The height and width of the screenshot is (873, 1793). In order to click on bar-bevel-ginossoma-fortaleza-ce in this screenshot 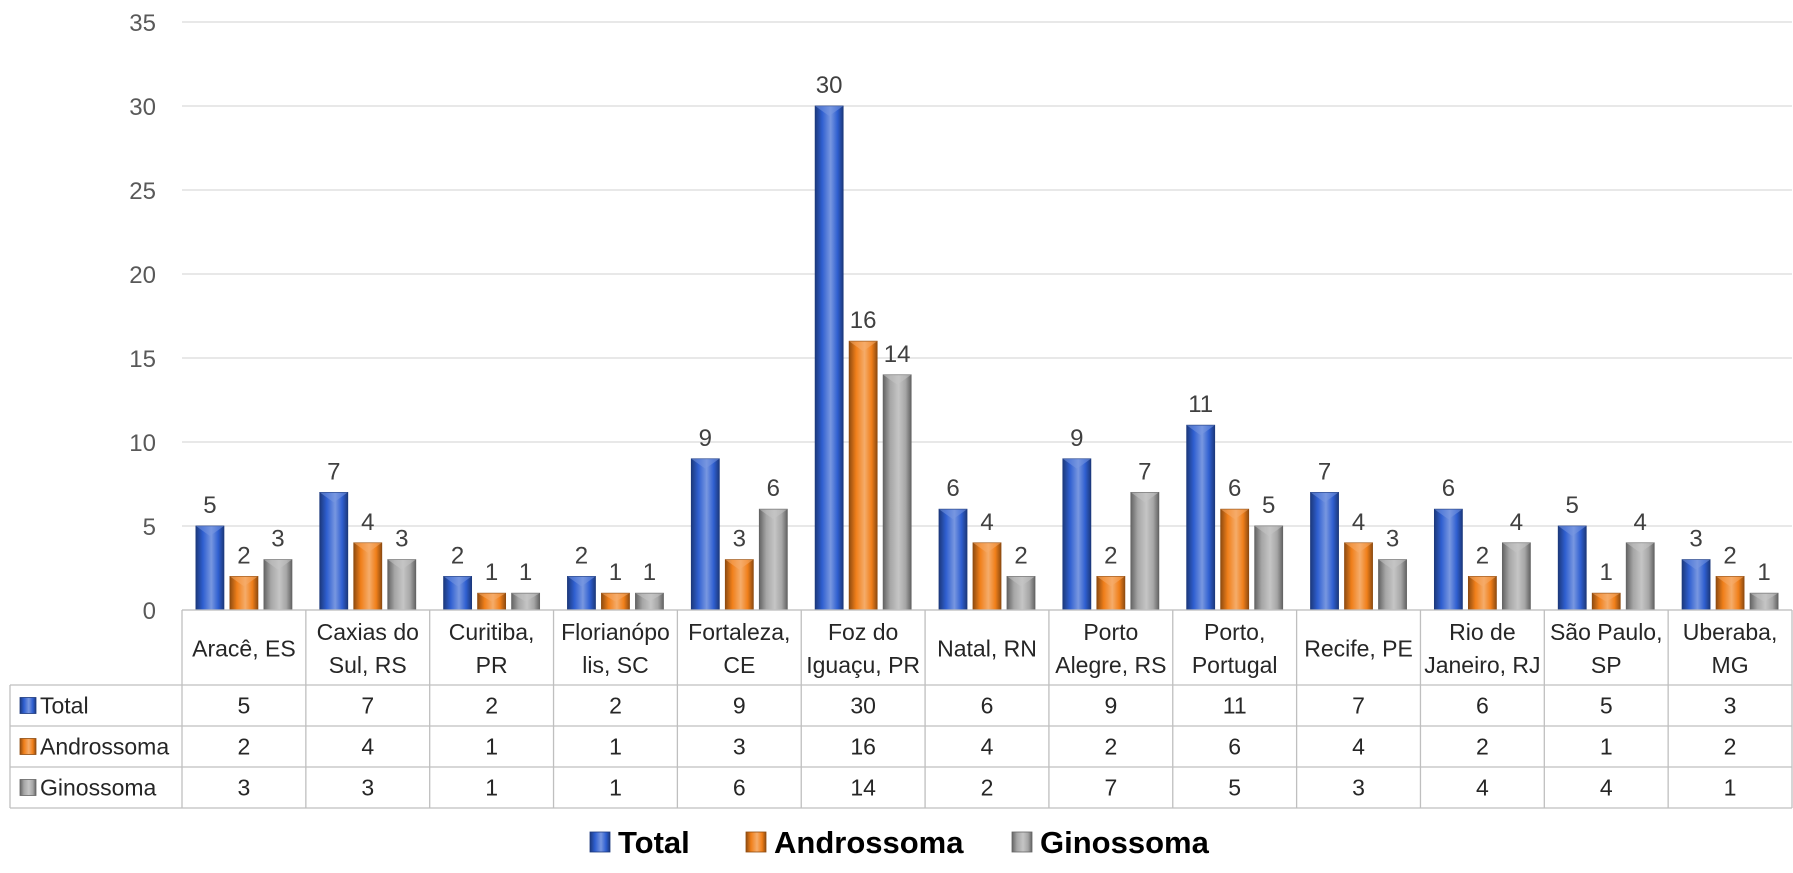, I will do `click(773, 514)`.